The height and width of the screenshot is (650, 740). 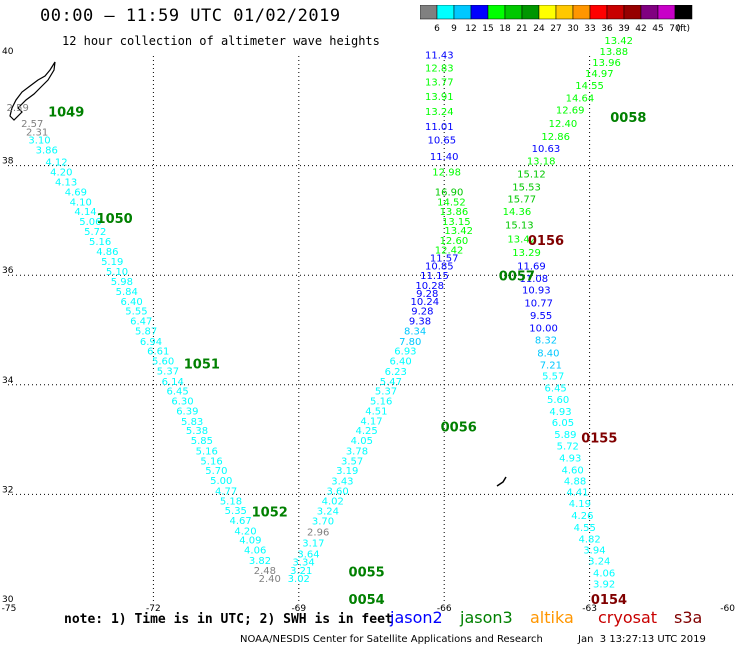 I want to click on wave-height-value: 5.87, so click(x=146, y=331).